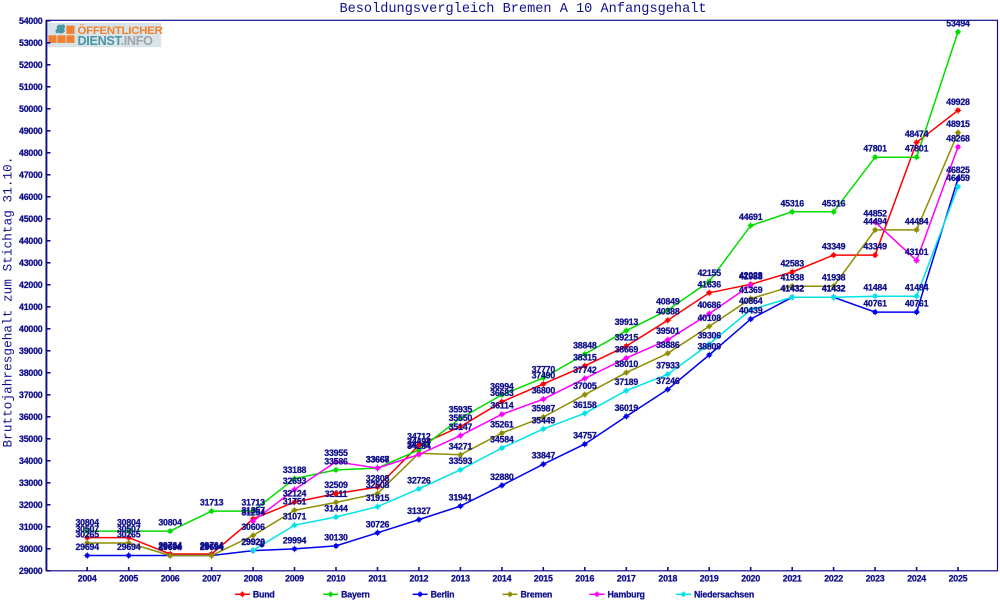 The width and height of the screenshot is (1000, 600). Describe the element at coordinates (31, 527) in the screenshot. I see `svg-text: 31000` at that location.